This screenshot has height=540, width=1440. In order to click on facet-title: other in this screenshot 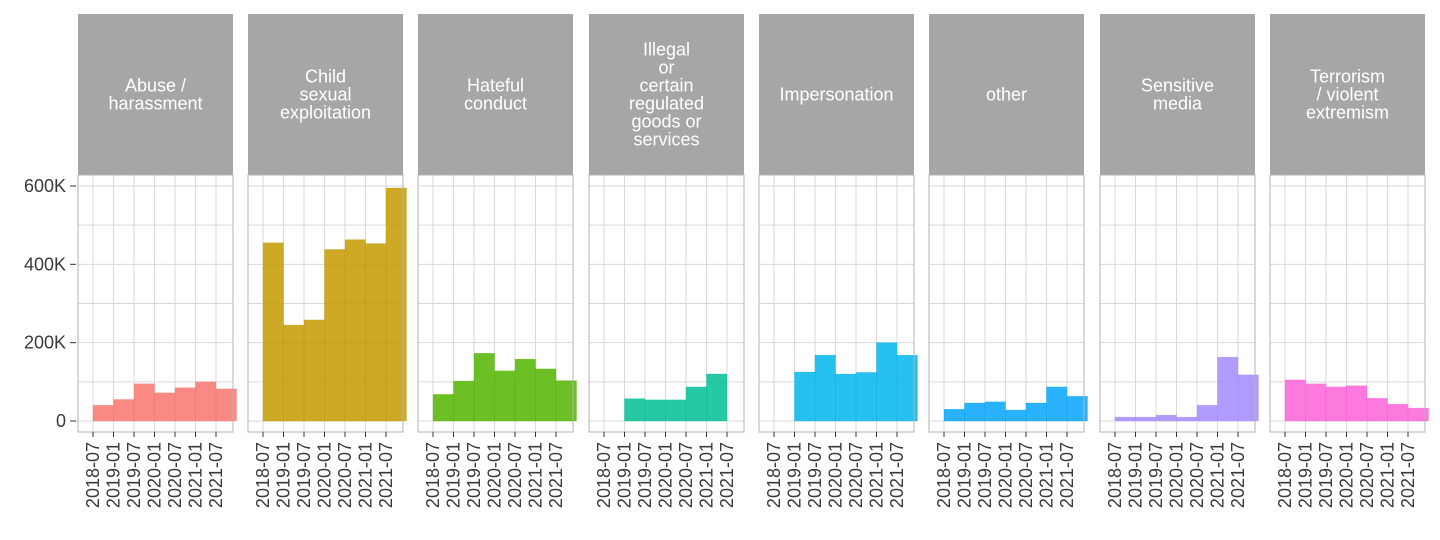, I will do `click(1006, 95)`.